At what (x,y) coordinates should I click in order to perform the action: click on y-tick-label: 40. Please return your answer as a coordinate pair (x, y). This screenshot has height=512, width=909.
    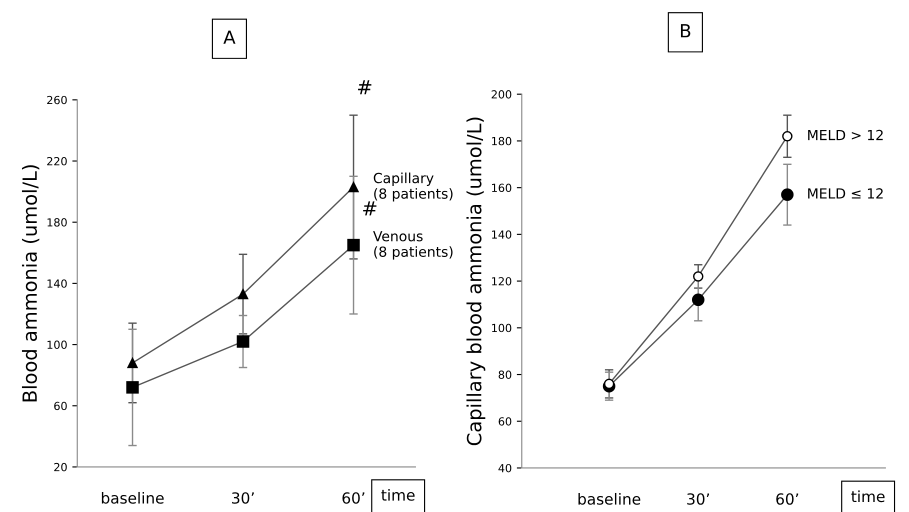
    Looking at the image, I should click on (505, 468).